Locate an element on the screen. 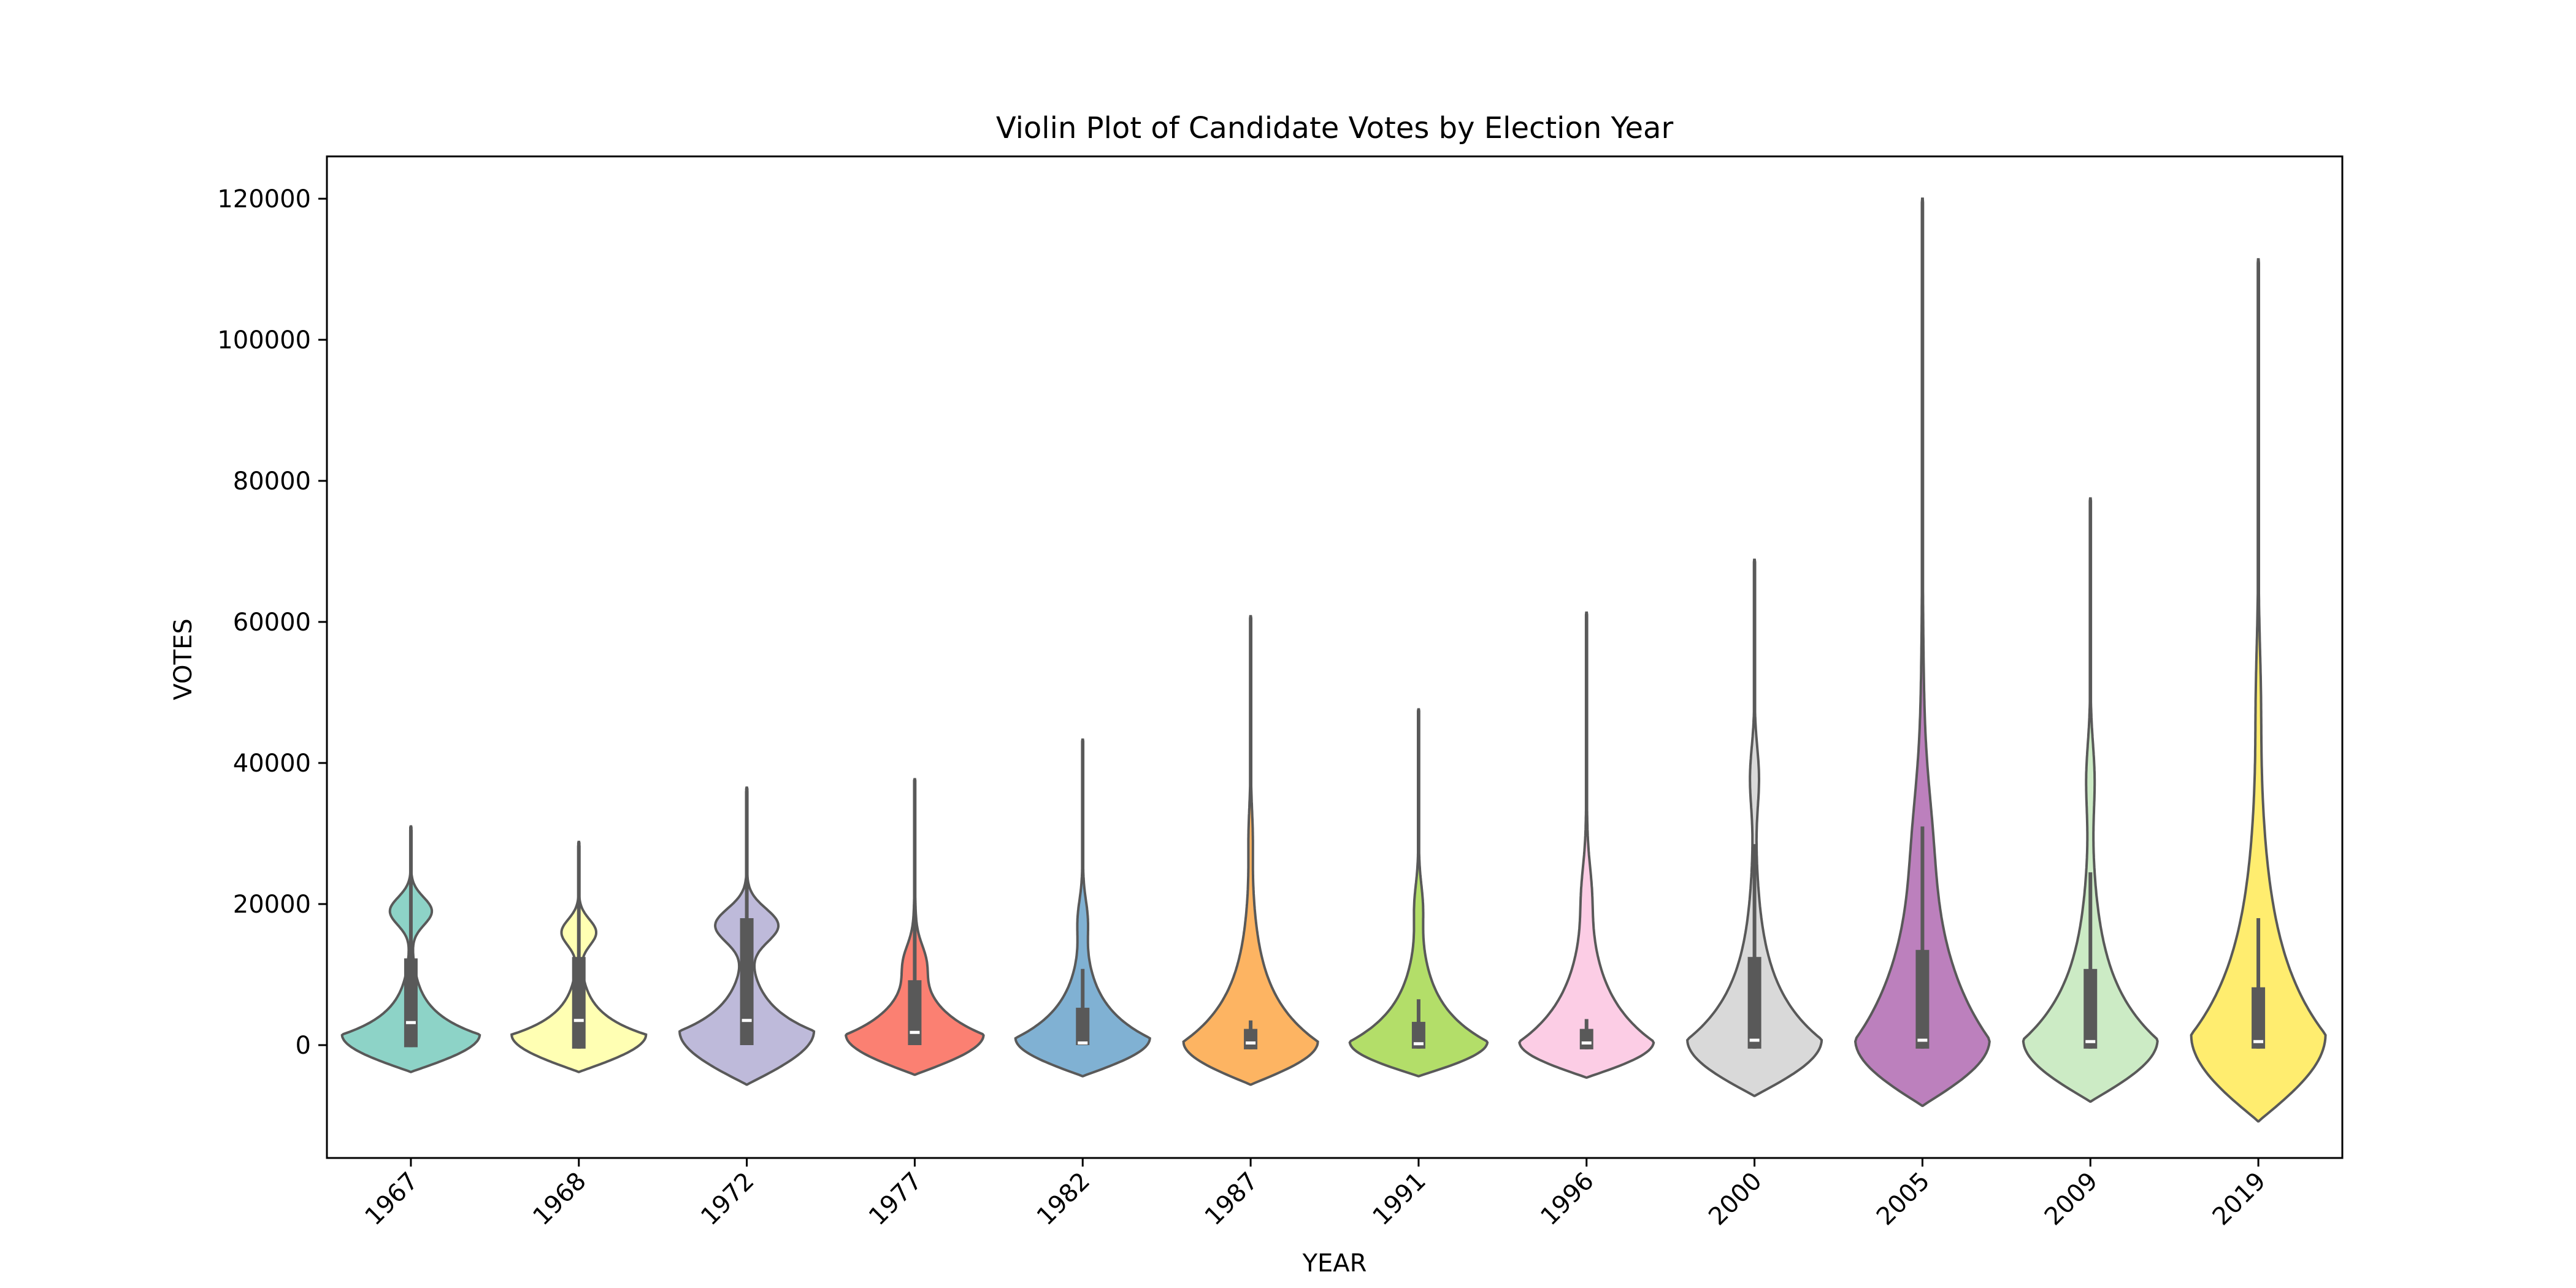 The image size is (2576, 1288). y-axis-label: VOTES is located at coordinates (183, 659).